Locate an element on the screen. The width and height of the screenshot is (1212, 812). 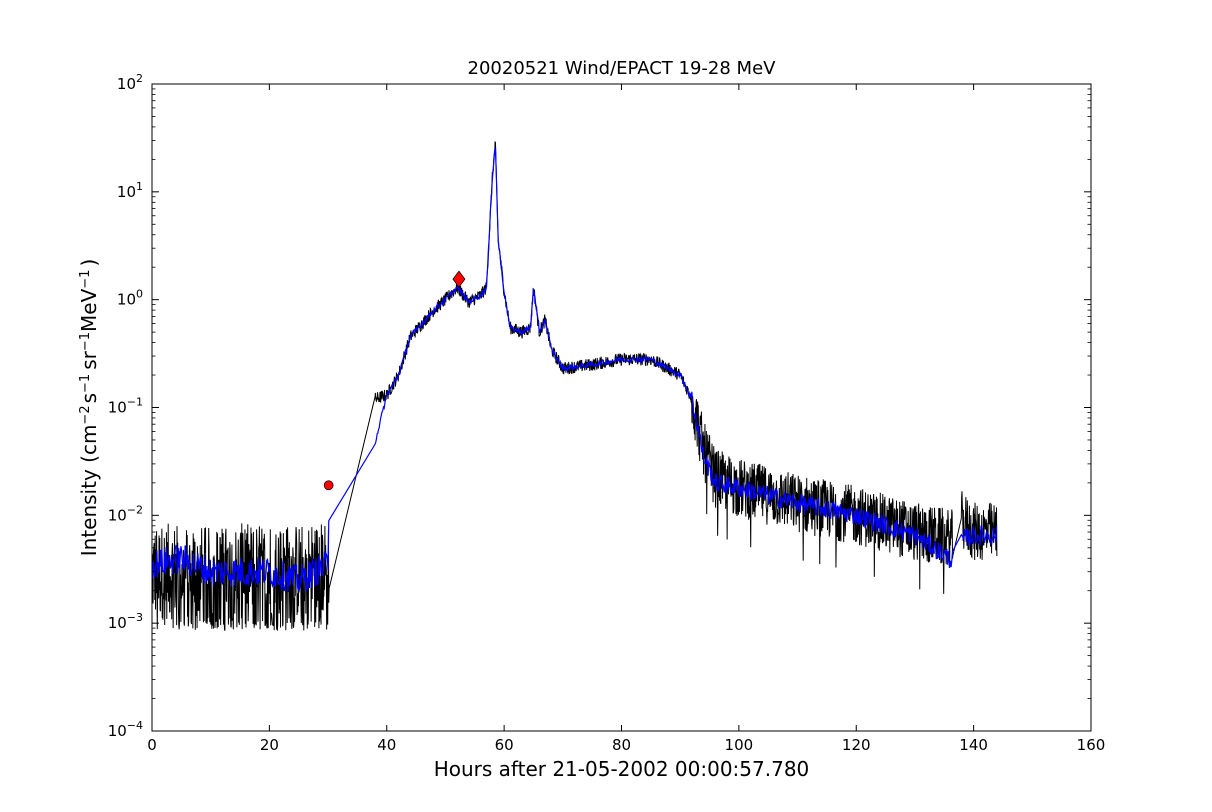
y-label-exp2: −1 is located at coordinates (85, 383).